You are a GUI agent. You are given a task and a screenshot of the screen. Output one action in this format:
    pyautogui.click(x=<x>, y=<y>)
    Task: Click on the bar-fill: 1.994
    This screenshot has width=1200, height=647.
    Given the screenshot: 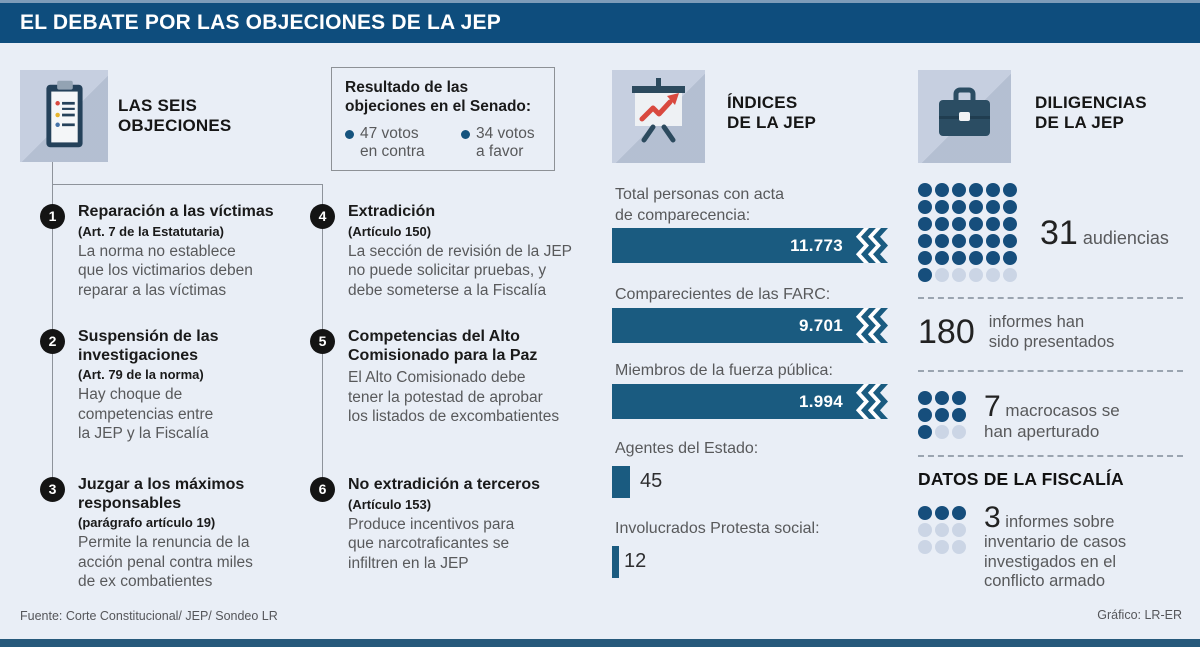 What is the action you would take?
    pyautogui.click(x=732, y=401)
    